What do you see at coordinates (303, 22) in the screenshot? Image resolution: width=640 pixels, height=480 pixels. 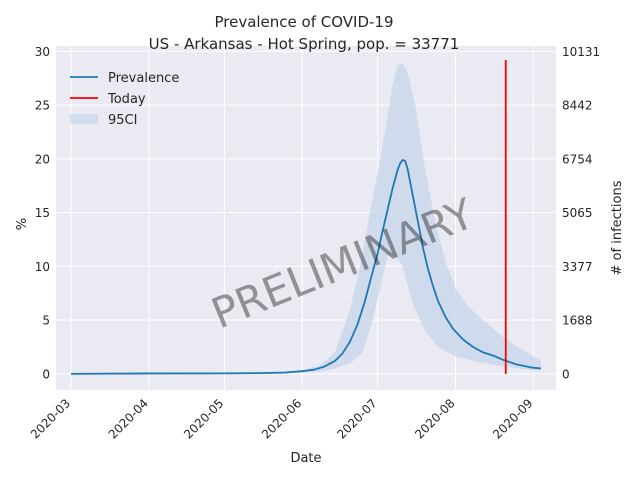 I see `chart-title: Prevalence of COVID-19` at bounding box center [303, 22].